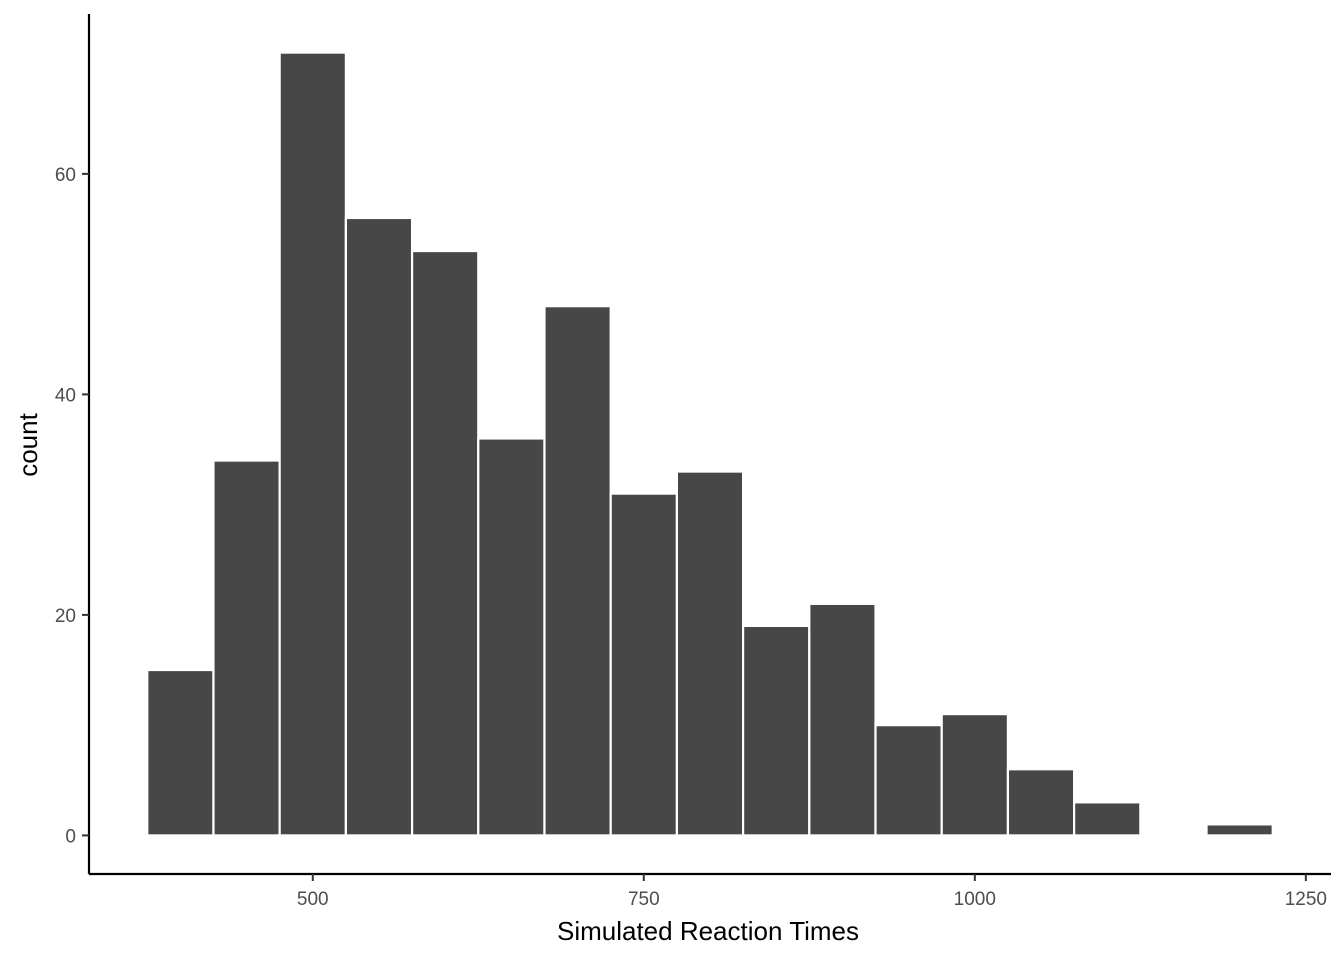 The height and width of the screenshot is (960, 1344). Describe the element at coordinates (65, 616) in the screenshot. I see `y-tick-label: 20` at that location.